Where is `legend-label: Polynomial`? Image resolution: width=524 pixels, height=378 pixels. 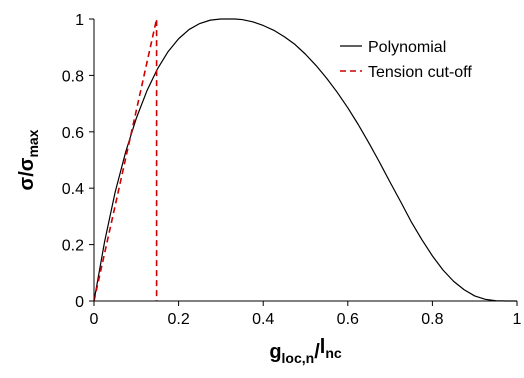 legend-label: Polynomial is located at coordinates (407, 47).